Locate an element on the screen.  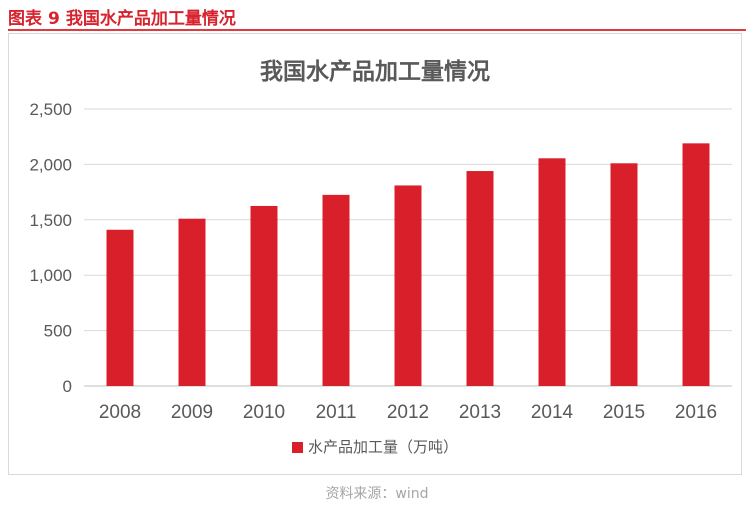
bar-2013 is located at coordinates (480, 278).